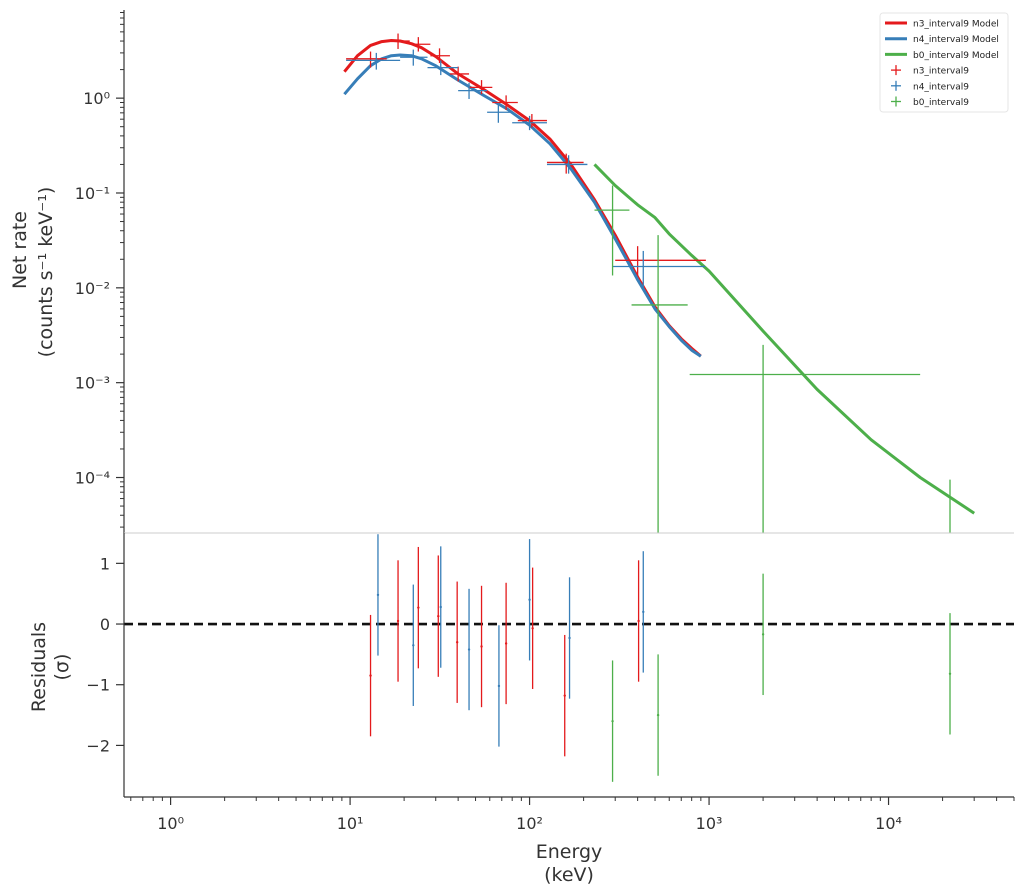  Describe the element at coordinates (709, 823) in the screenshot. I see `x-tick-label: 10³` at that location.